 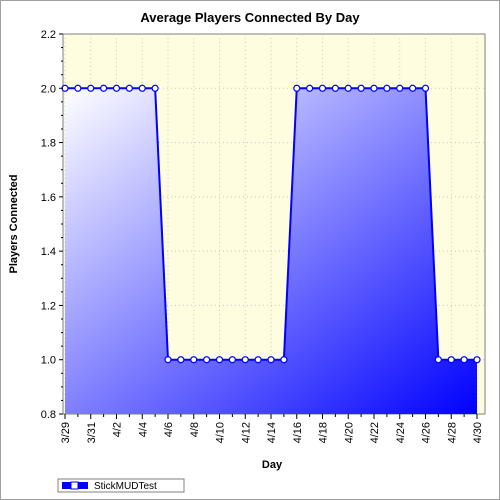 What do you see at coordinates (48, 415) in the screenshot?
I see `y-tick-label: 0.8` at bounding box center [48, 415].